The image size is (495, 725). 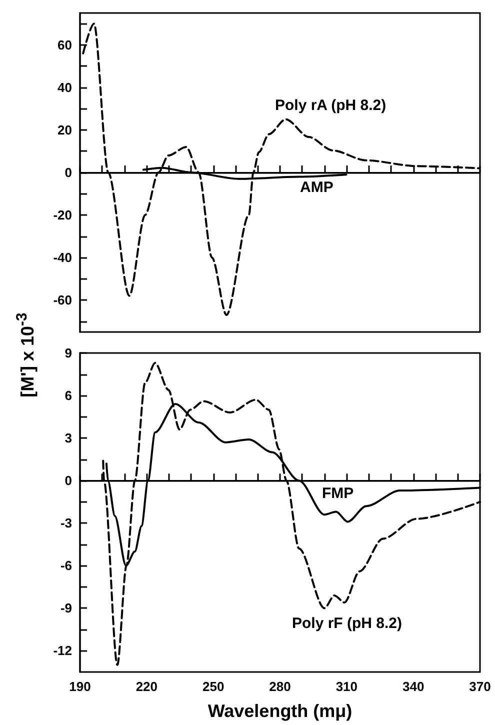 What do you see at coordinates (66, 523) in the screenshot?
I see `y-tick-label: -3` at bounding box center [66, 523].